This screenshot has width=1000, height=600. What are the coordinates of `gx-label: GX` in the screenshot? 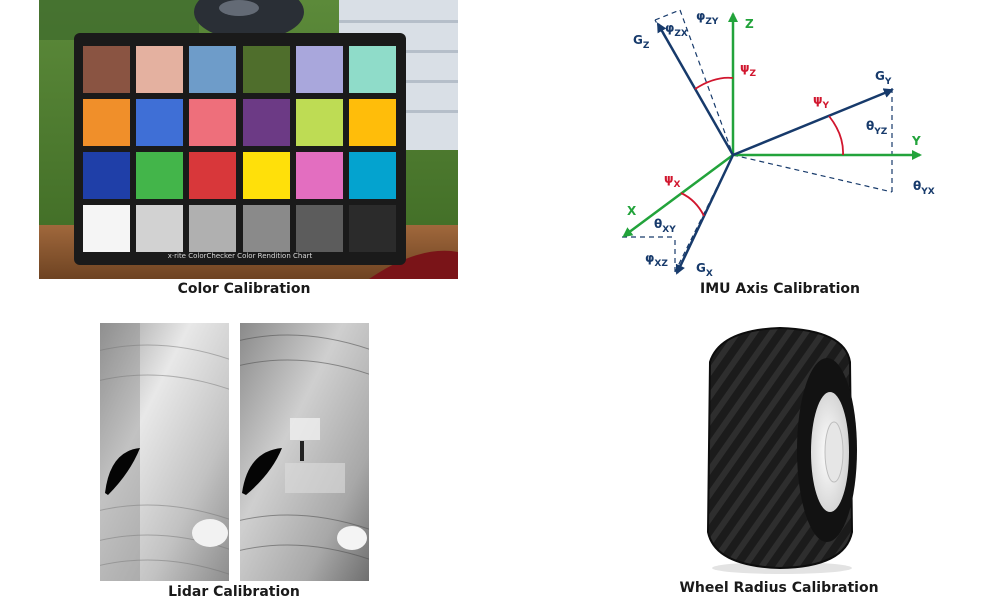 It's located at (704, 270).